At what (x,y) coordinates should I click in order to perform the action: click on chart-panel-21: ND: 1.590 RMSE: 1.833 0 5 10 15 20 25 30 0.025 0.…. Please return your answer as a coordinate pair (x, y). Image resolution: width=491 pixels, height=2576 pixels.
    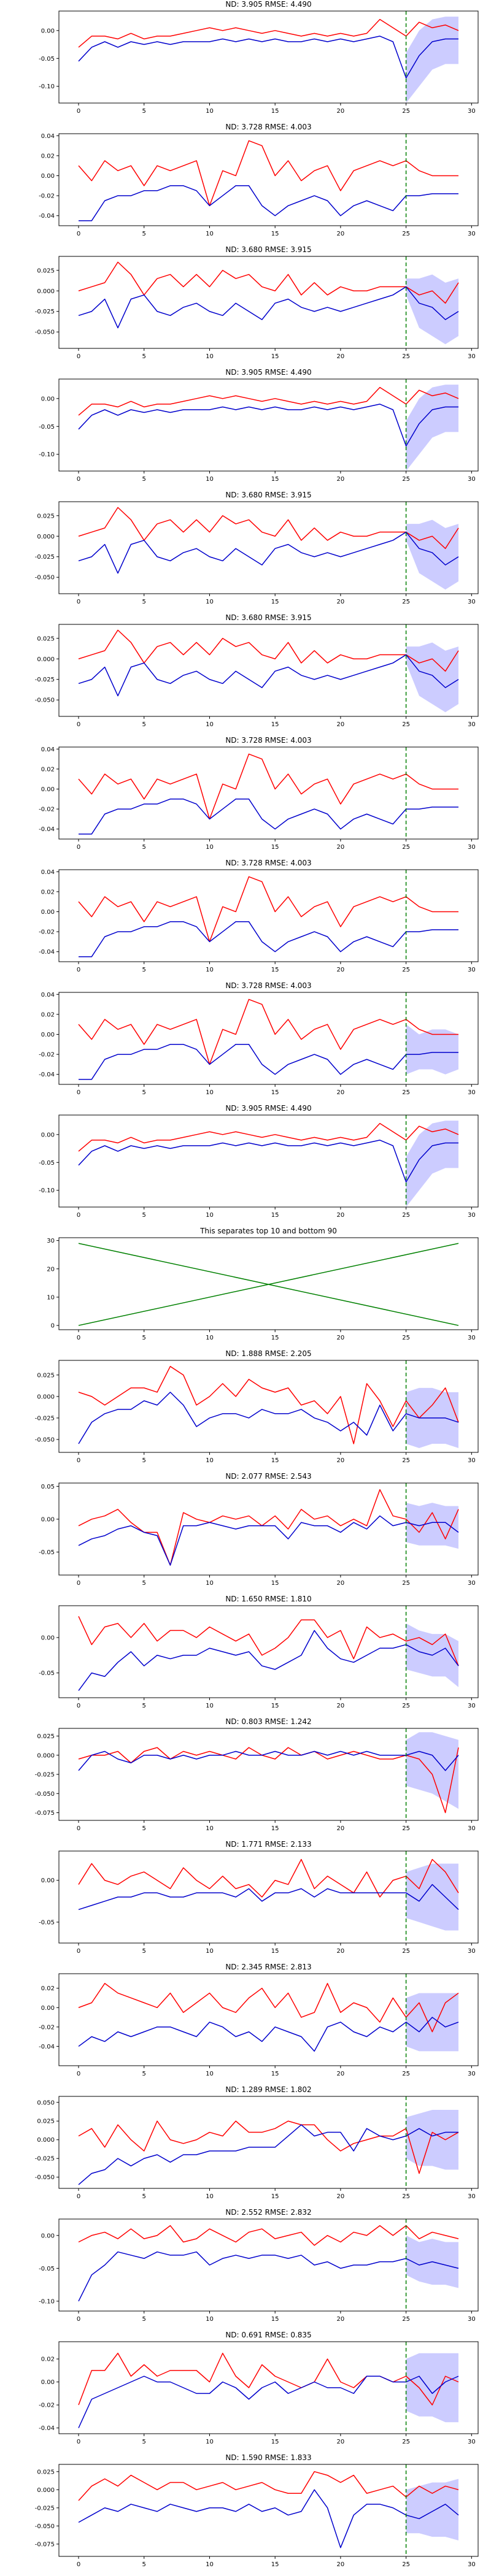
    Looking at the image, I should click on (257, 2510).